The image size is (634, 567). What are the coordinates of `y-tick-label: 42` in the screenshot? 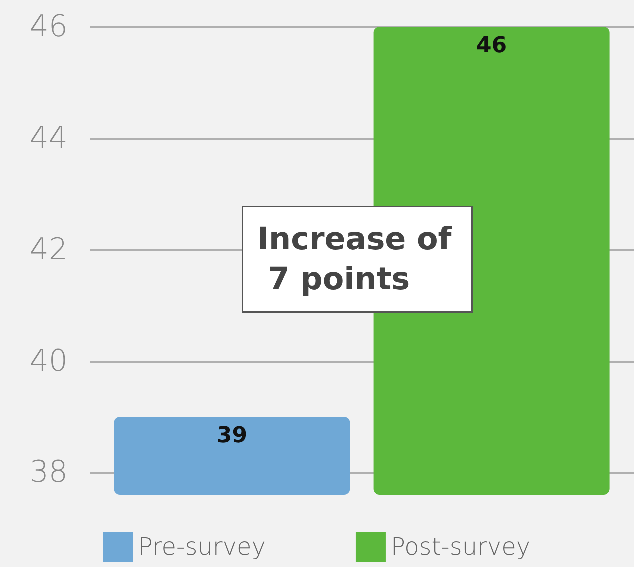 It's located at (49, 250).